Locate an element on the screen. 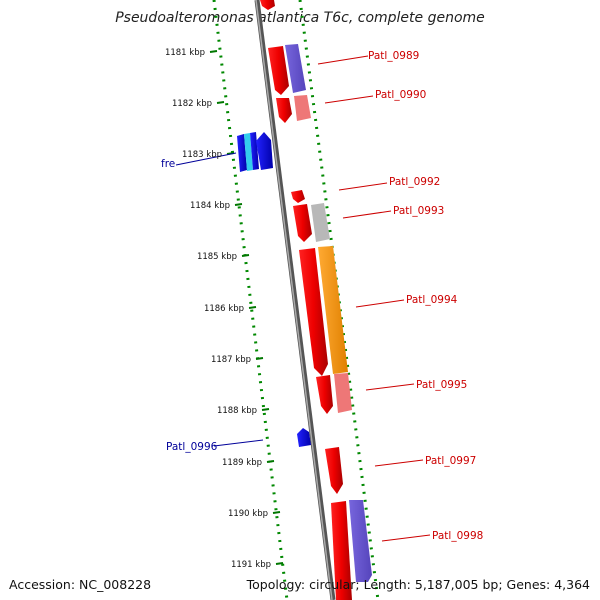 The image size is (600, 600). gene-patl0996-blue is located at coordinates (304, 437).